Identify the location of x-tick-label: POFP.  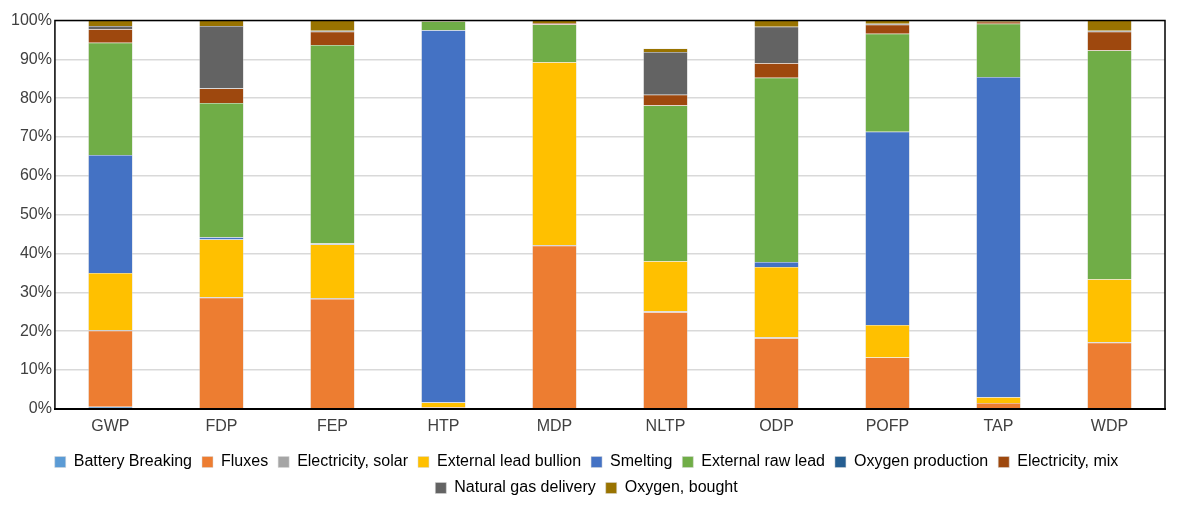
(887, 425).